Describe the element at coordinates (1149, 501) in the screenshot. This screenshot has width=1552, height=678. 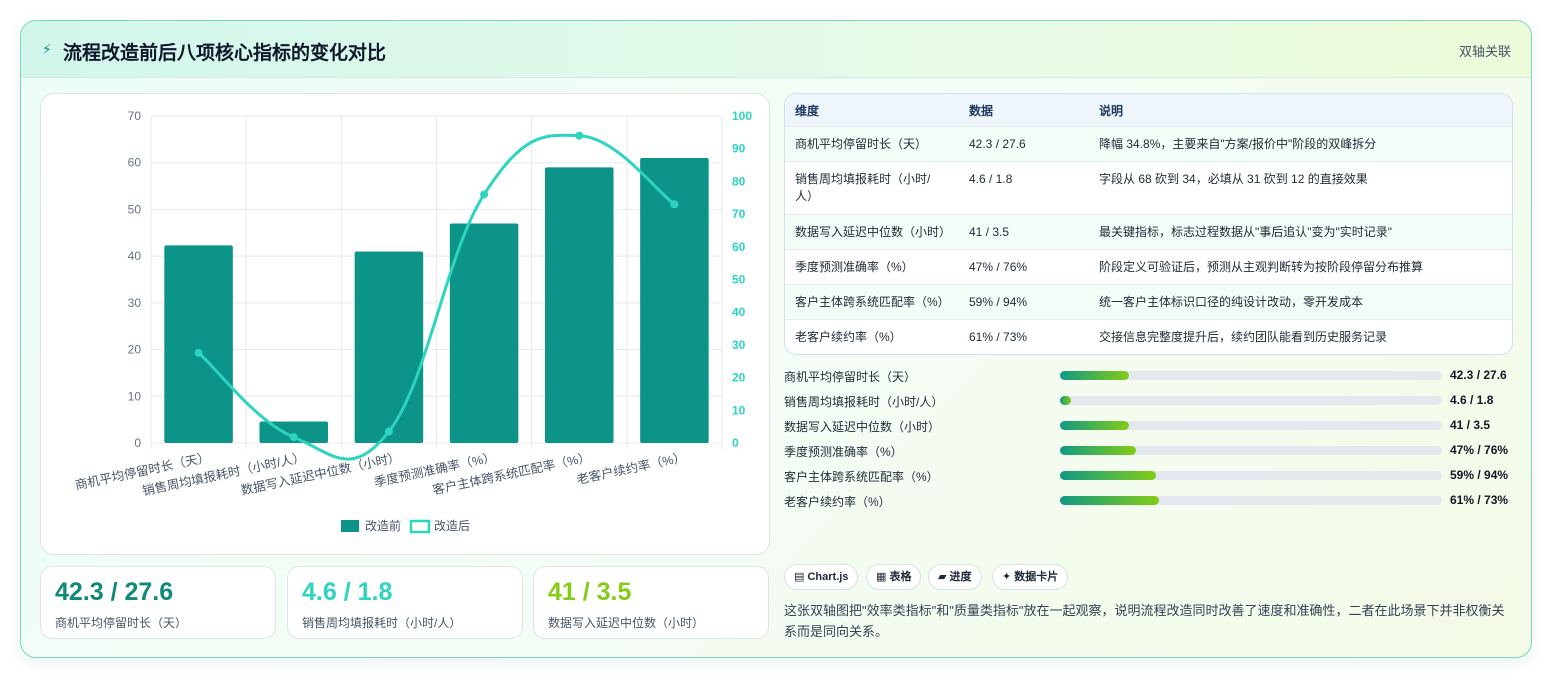
I see `progress-row: 老客户续约率（%） 61% / 73%` at that location.